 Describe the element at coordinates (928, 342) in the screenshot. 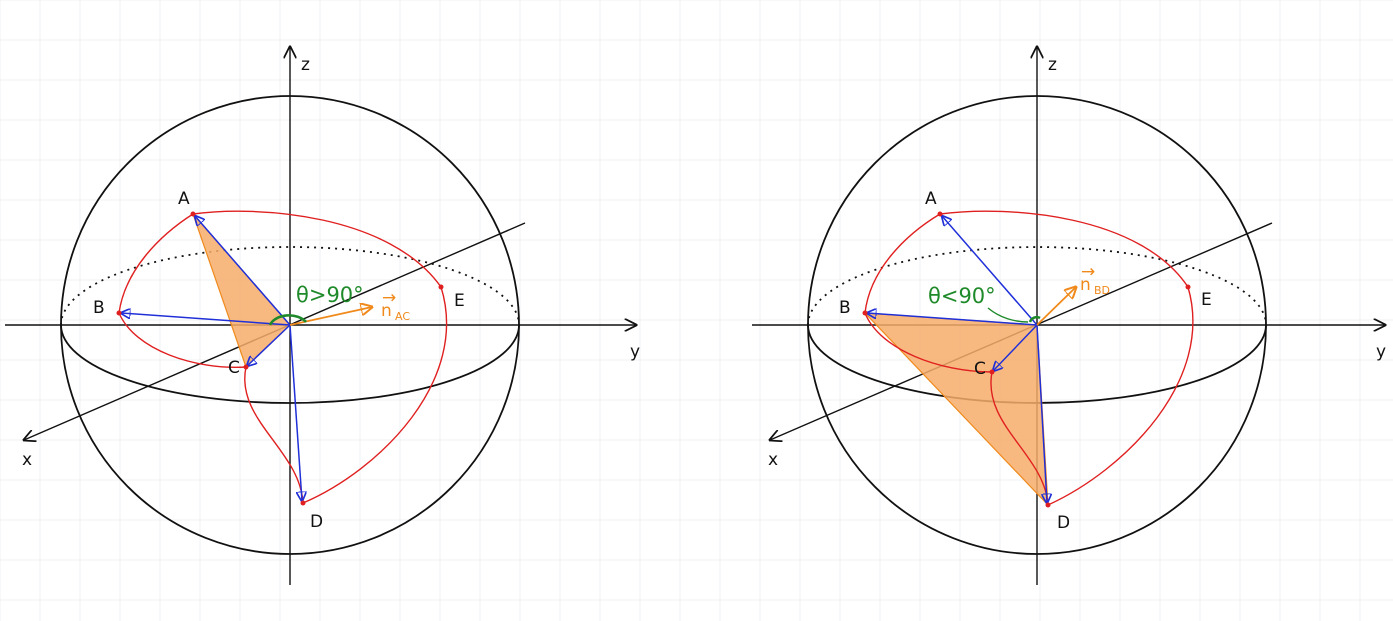

I see `right-curve-b-c` at that location.